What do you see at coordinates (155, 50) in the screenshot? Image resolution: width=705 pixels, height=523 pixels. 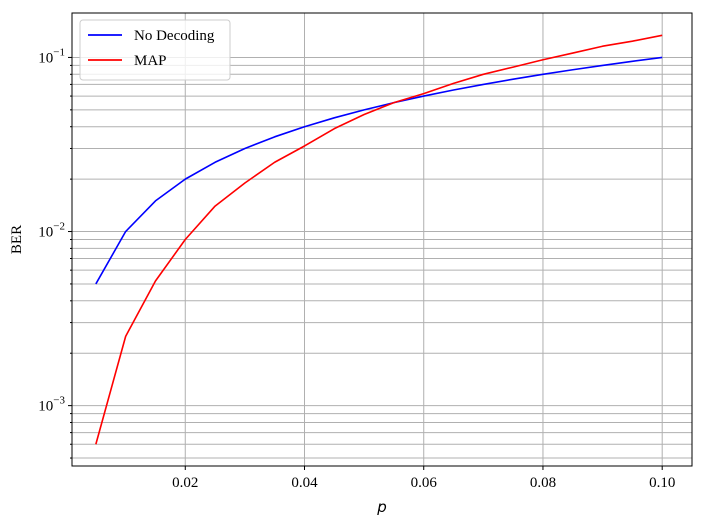 I see `legend: No Decoding MAP` at bounding box center [155, 50].